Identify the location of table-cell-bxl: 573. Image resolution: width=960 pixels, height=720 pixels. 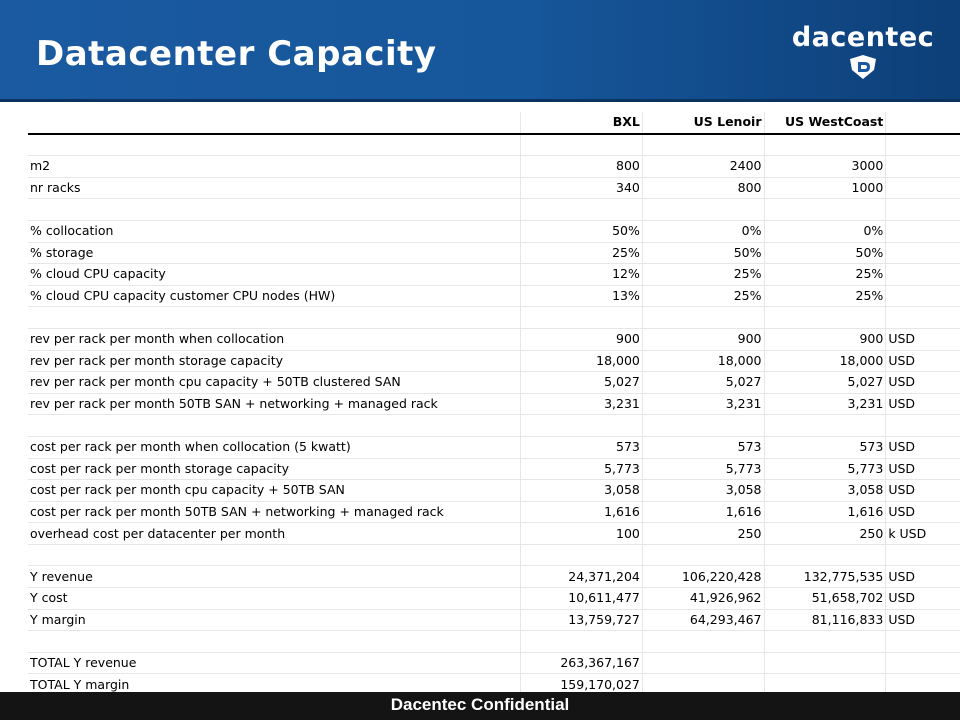
(581, 447).